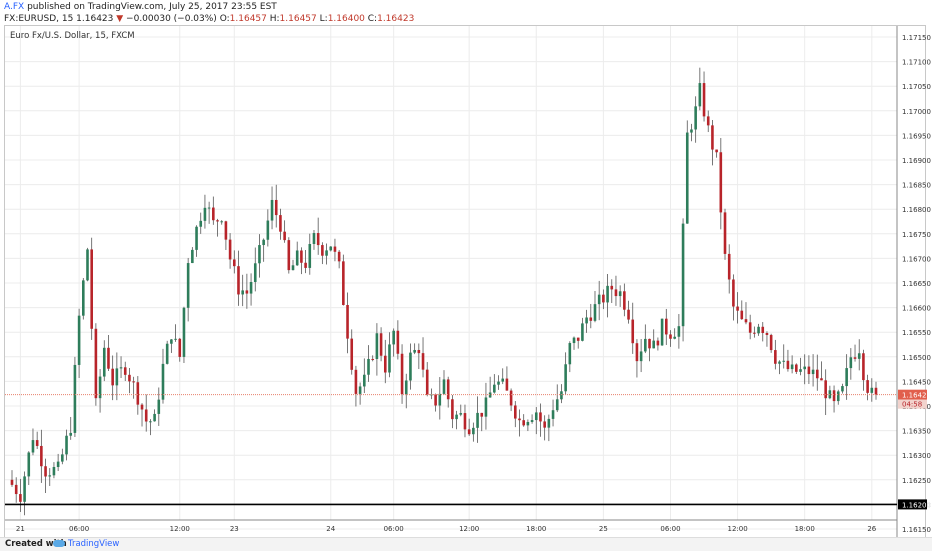 The image size is (932, 551). What do you see at coordinates (916, 456) in the screenshot?
I see `price-tick-label: 1.16300` at bounding box center [916, 456].